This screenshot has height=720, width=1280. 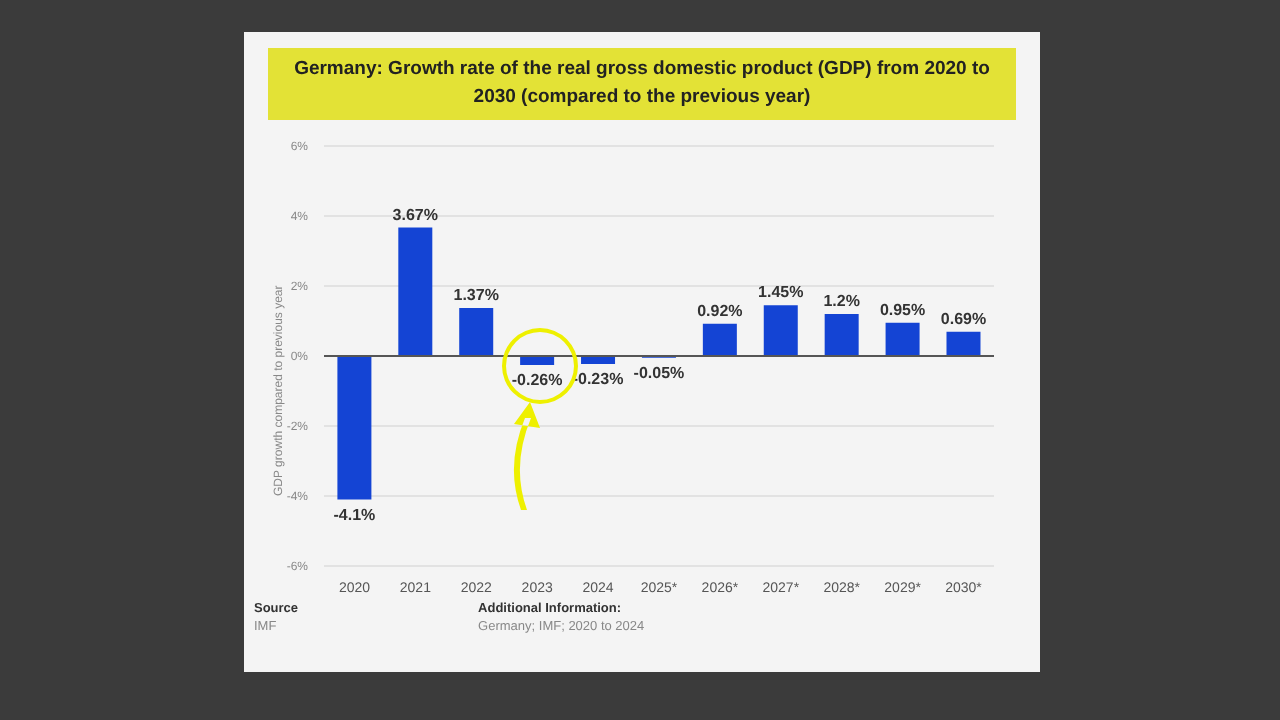 What do you see at coordinates (781, 292) in the screenshot?
I see `data-label: 1.45%` at bounding box center [781, 292].